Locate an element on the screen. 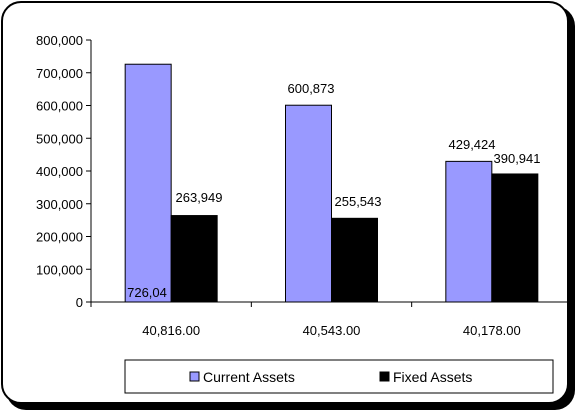  legend-label: Fixed Assets is located at coordinates (432, 377).